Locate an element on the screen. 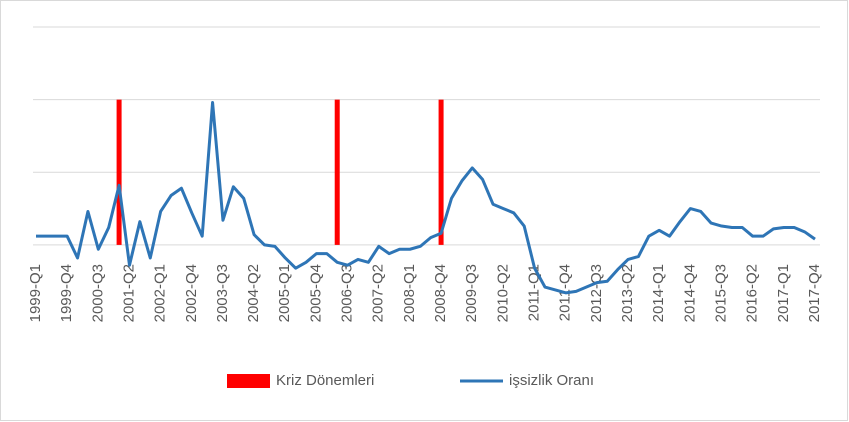 The height and width of the screenshot is (422, 849). legend-label: işsizlik Oranı is located at coordinates (551, 380).